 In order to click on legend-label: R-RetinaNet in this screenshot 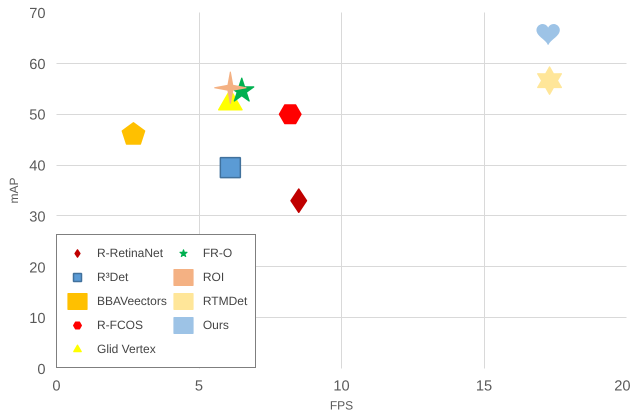, I will do `click(130, 253)`.